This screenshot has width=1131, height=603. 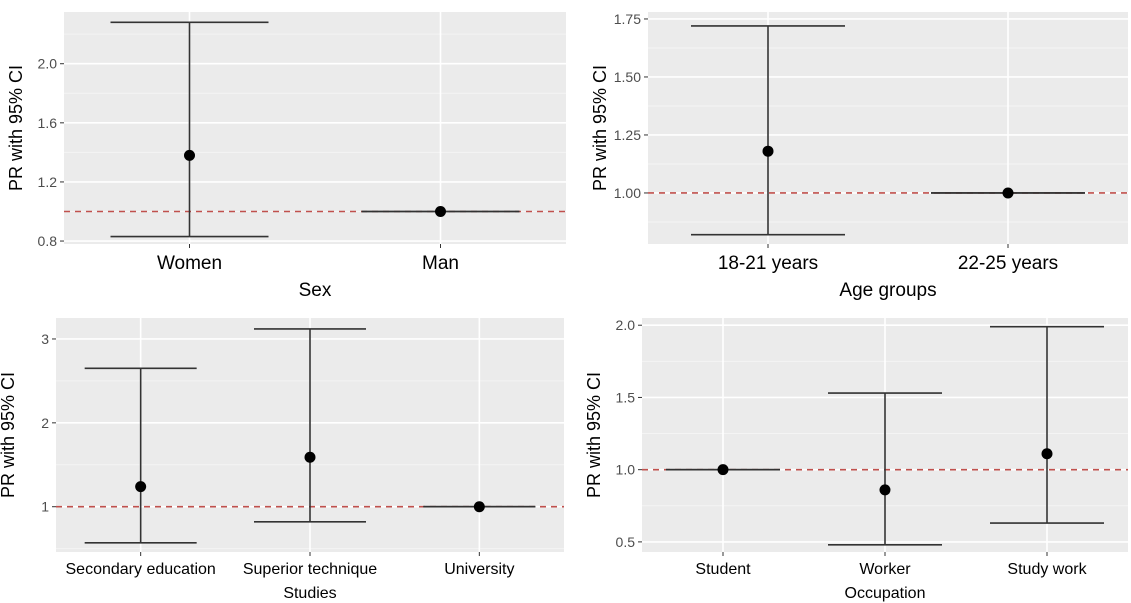 What do you see at coordinates (45, 339) in the screenshot?
I see `y-tick-label: 3` at bounding box center [45, 339].